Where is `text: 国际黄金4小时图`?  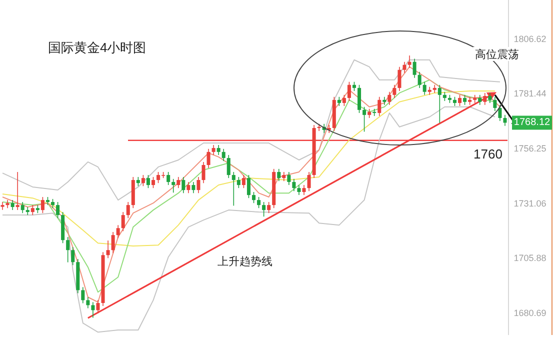
text: 国际黄金4小时图 is located at coordinates (97, 47).